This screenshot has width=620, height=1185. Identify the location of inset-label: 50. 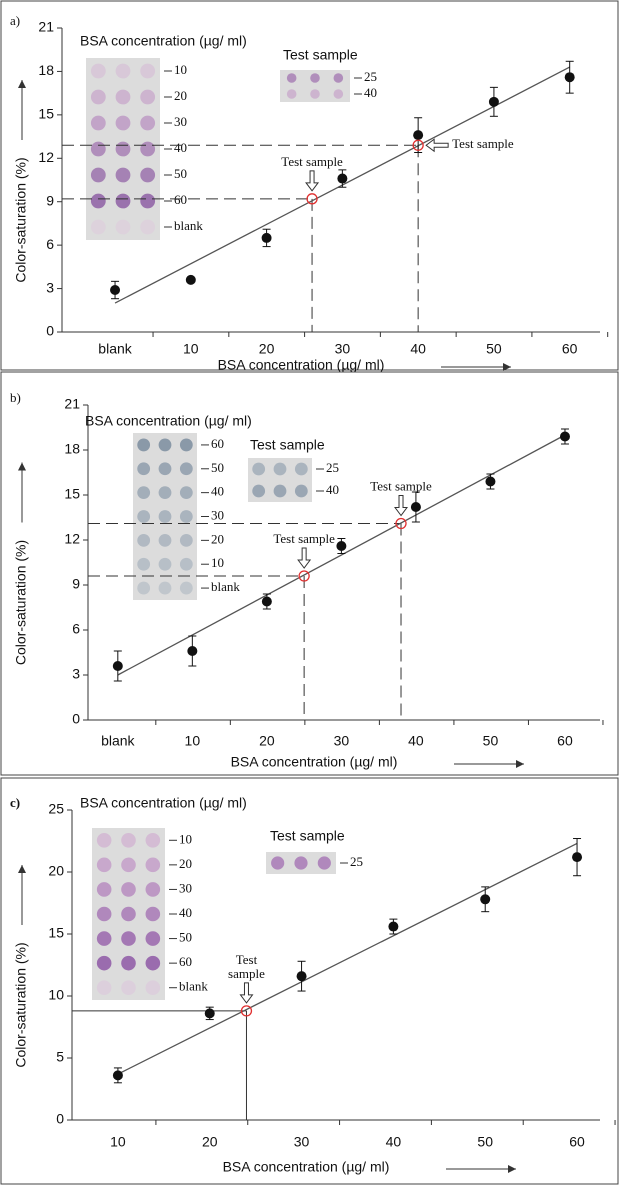
(185, 937).